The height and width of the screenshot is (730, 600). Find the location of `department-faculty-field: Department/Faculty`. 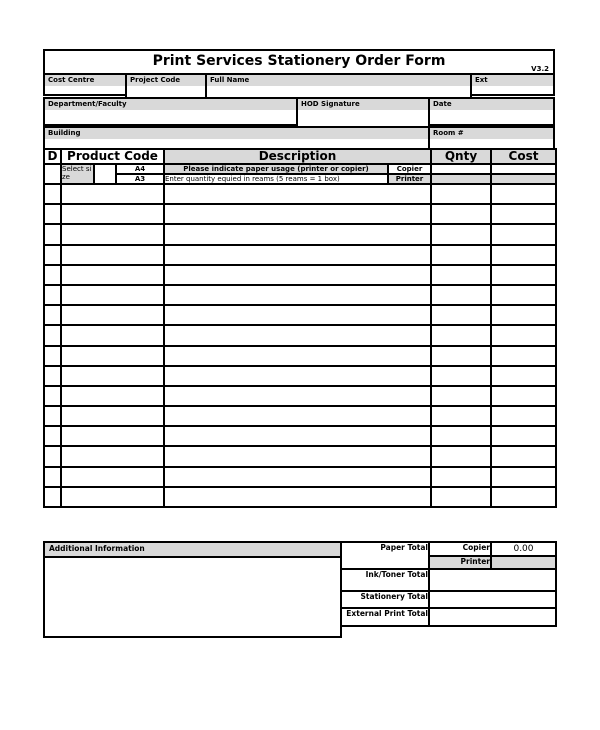

department-faculty-field: Department/Faculty is located at coordinates (170, 111).